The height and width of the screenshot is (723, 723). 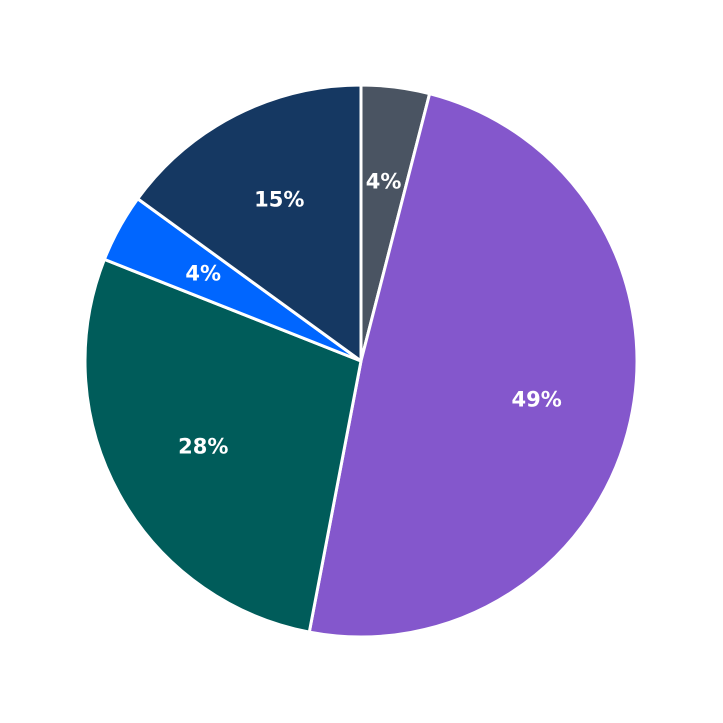 I want to click on value-label: 15%, so click(x=279, y=200).